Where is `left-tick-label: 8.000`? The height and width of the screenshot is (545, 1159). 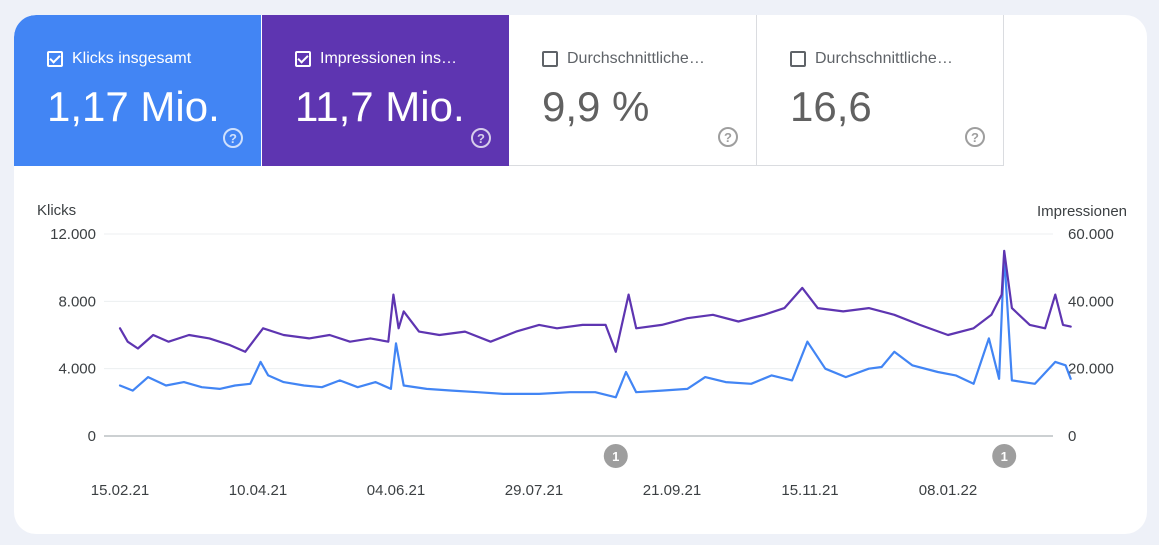
left-tick-label: 8.000 is located at coordinates (77, 301).